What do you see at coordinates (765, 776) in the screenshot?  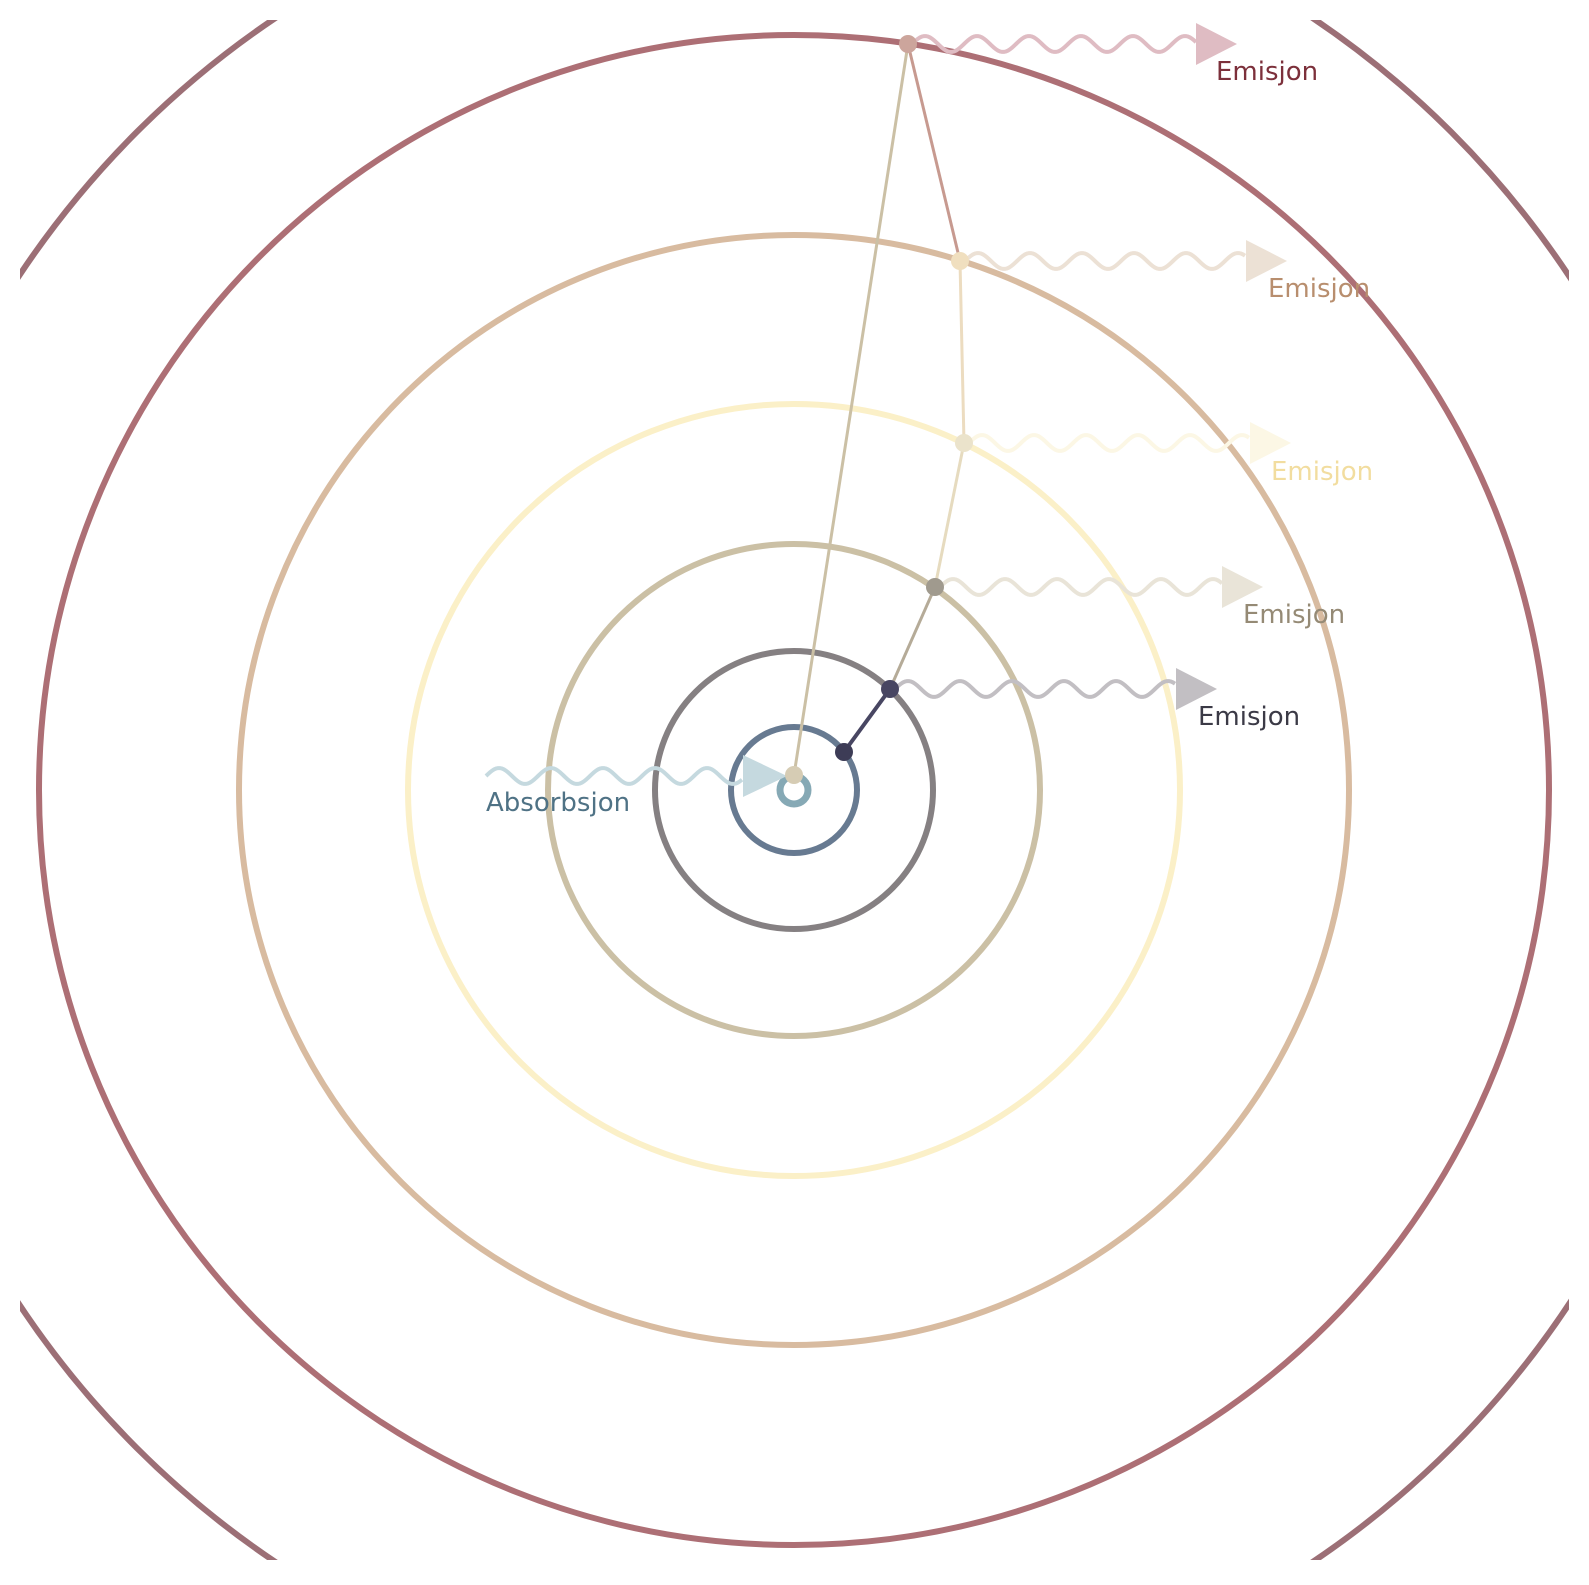 I see `absorption-arrowhead` at bounding box center [765, 776].